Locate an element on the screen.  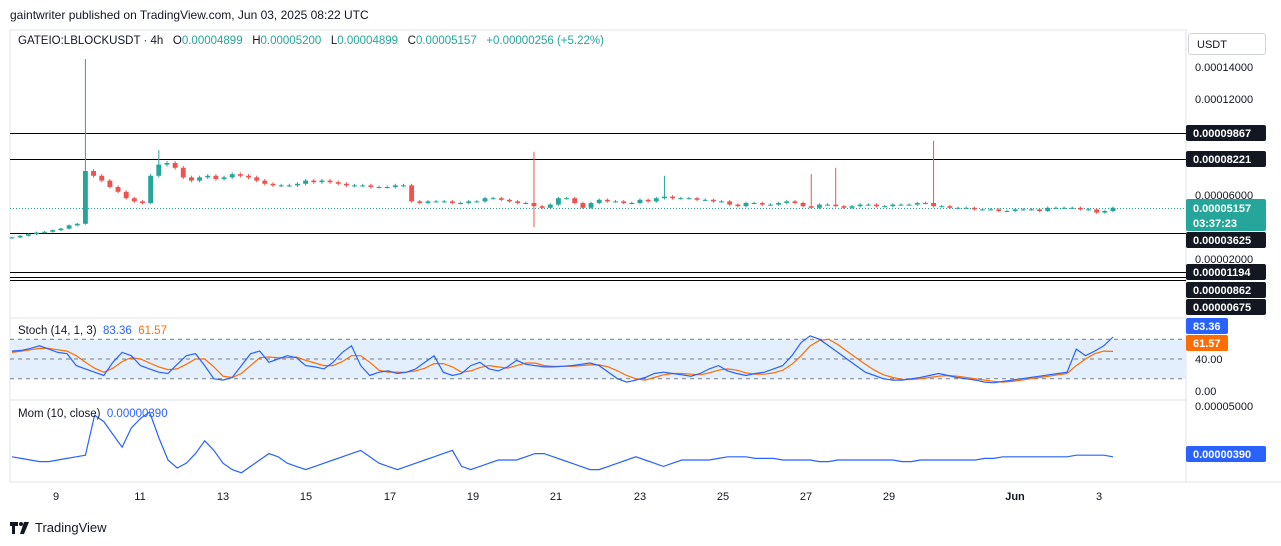
tradingview-logo: TradingView is located at coordinates (58, 527).